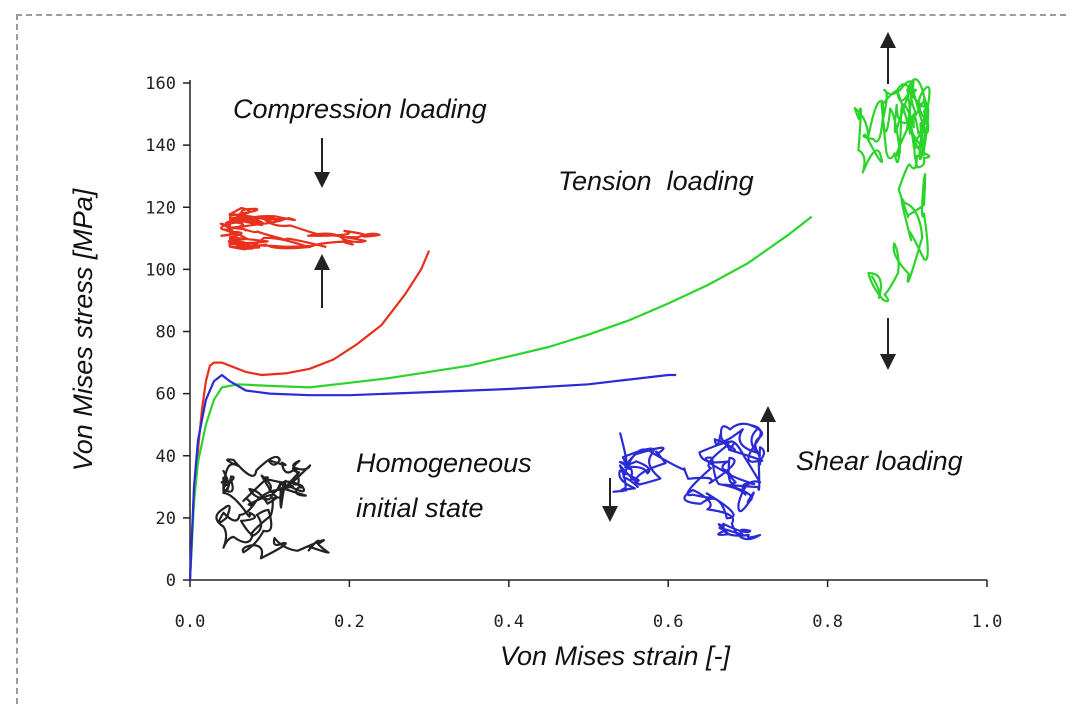 Image resolution: width=1078 pixels, height=704 pixels. What do you see at coordinates (349, 622) in the screenshot?
I see `x-tick-label: 0.2` at bounding box center [349, 622].